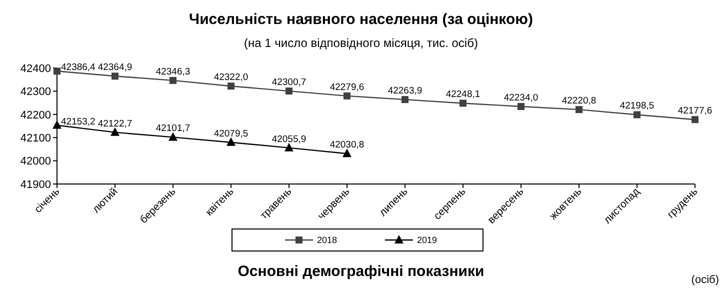  I want to click on data-label: 42198,5, so click(637, 106).